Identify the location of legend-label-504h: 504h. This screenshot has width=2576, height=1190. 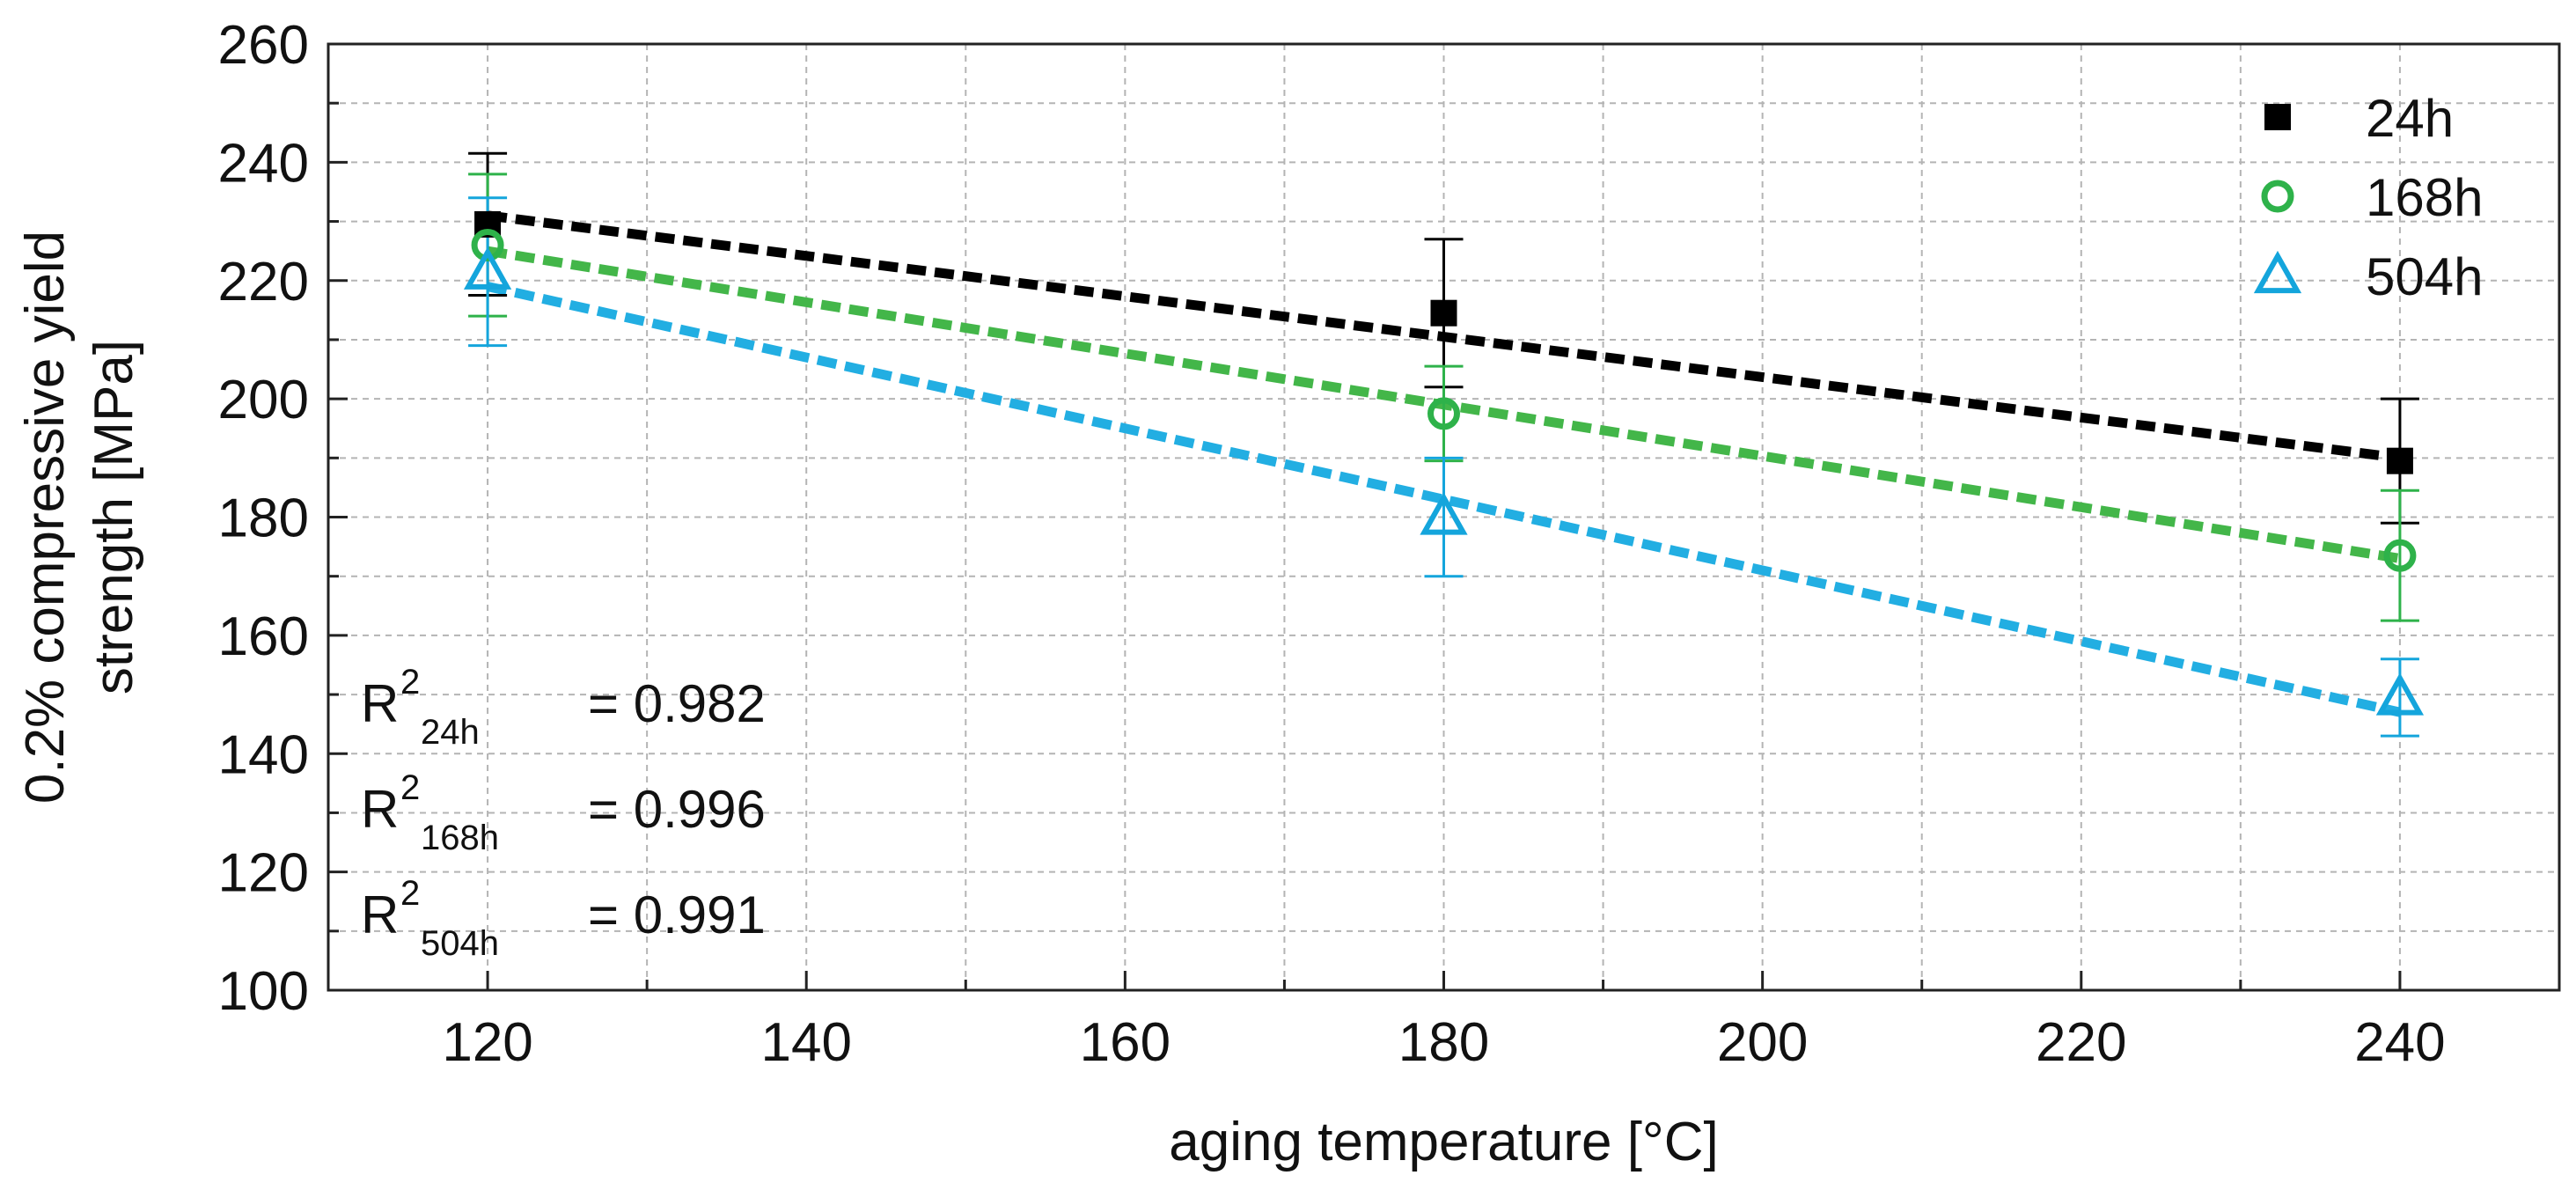
(2424, 276).